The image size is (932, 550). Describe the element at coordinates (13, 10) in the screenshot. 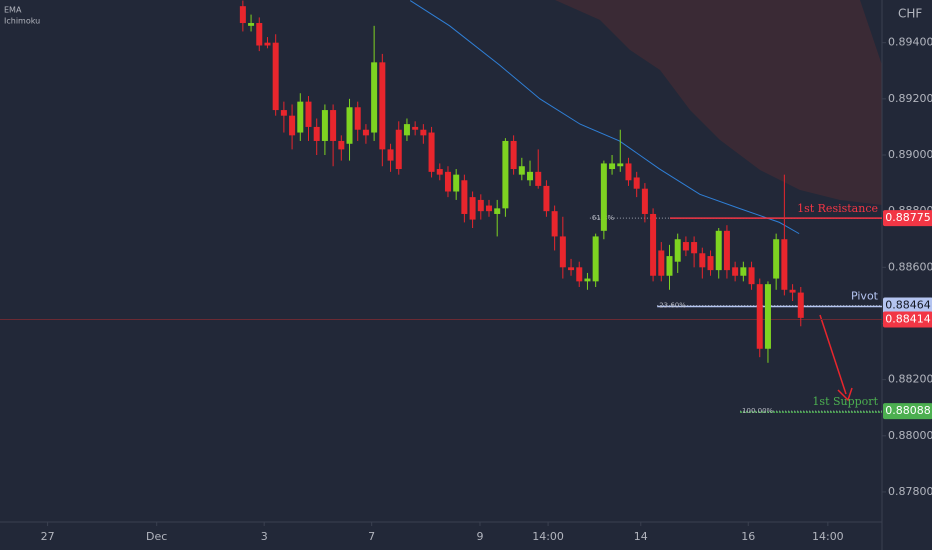

I see `legend-ema: EMA` at that location.